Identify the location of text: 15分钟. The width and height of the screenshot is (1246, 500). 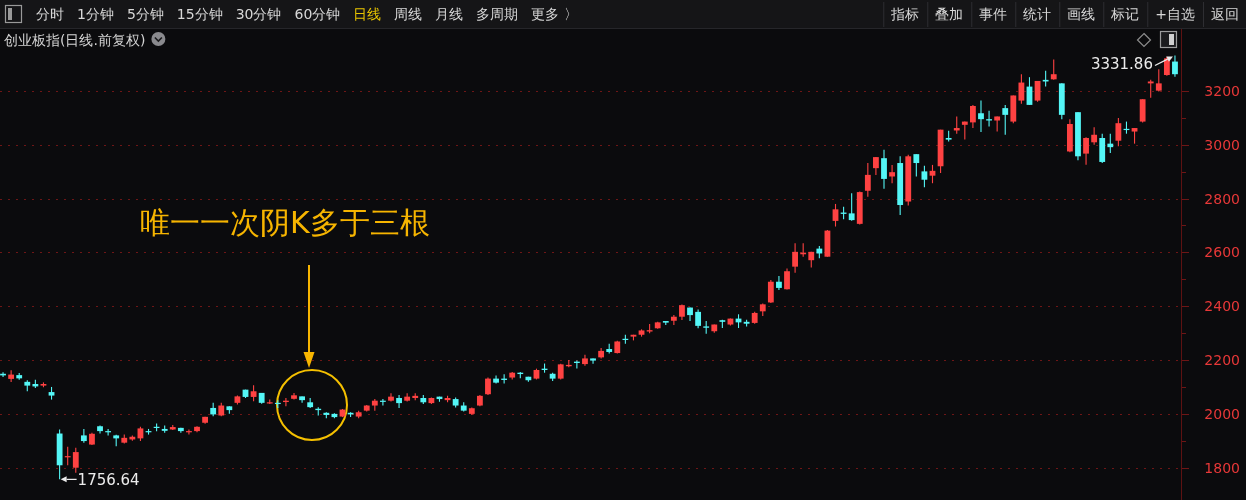
(199, 14).